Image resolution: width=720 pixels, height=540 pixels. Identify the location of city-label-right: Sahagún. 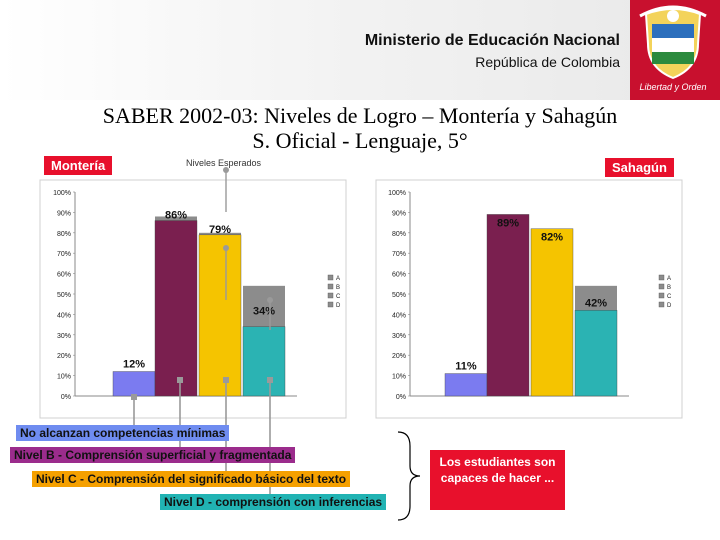
(639, 167).